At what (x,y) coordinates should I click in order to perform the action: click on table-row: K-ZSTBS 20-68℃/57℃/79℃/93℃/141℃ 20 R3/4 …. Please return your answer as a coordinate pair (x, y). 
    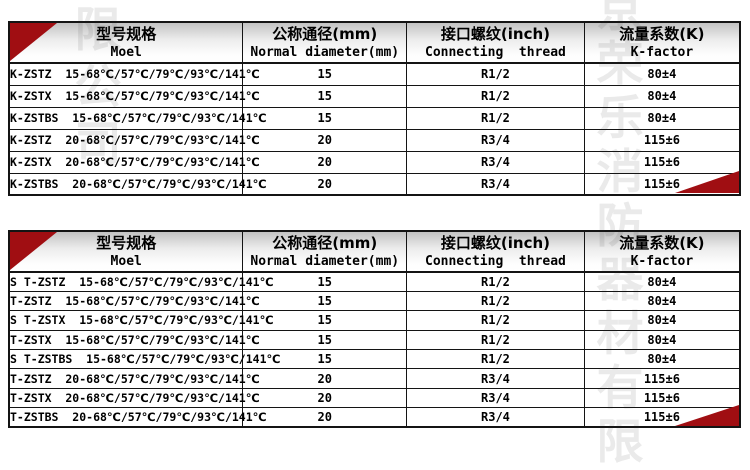
    Looking at the image, I should click on (374, 184).